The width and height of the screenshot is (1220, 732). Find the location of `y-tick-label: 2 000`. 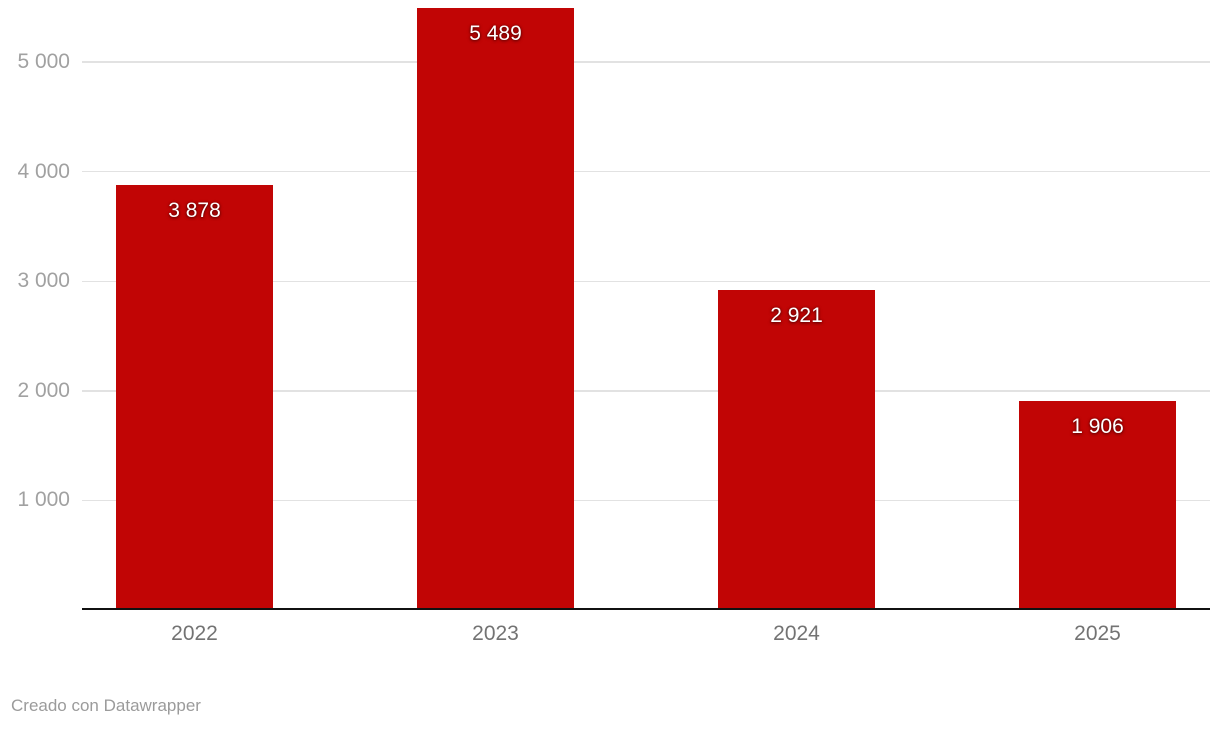

y-tick-label: 2 000 is located at coordinates (43, 390).